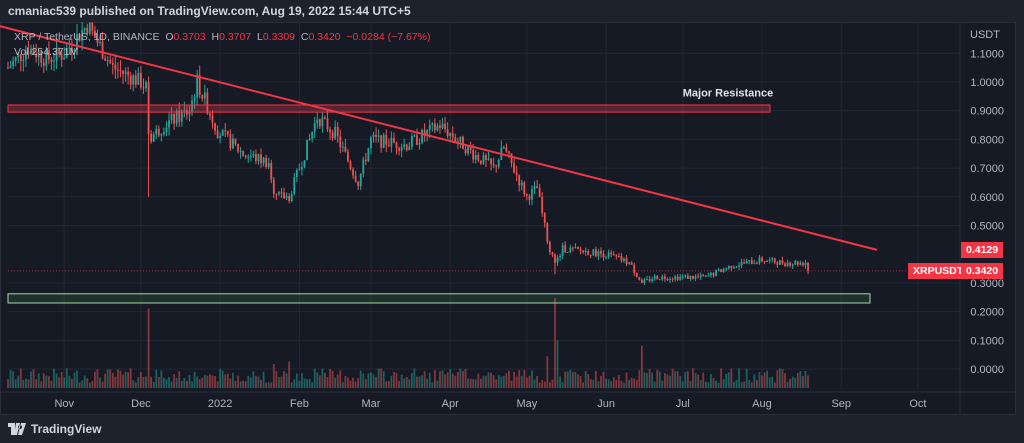  I want to click on x-tick-label: Jun, so click(606, 404).